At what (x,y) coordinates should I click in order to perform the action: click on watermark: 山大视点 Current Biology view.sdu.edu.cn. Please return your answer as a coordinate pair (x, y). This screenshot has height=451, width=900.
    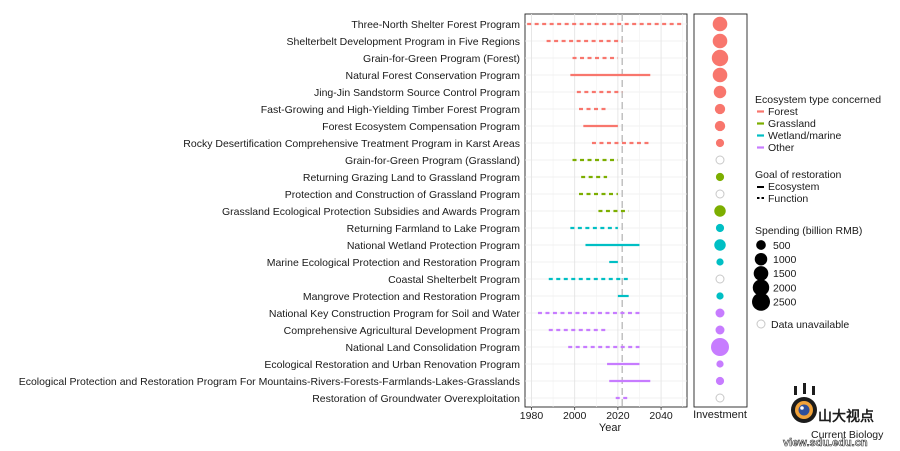
    Looking at the image, I should click on (833, 416).